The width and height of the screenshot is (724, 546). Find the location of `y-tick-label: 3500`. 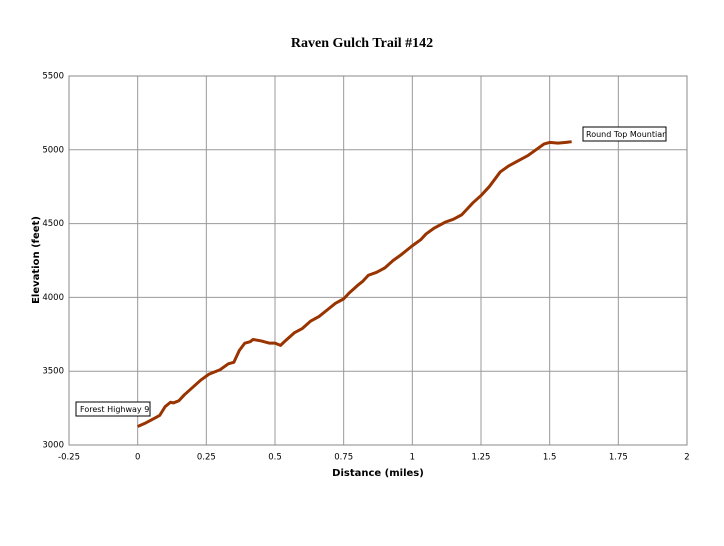

y-tick-label: 3500 is located at coordinates (53, 372).